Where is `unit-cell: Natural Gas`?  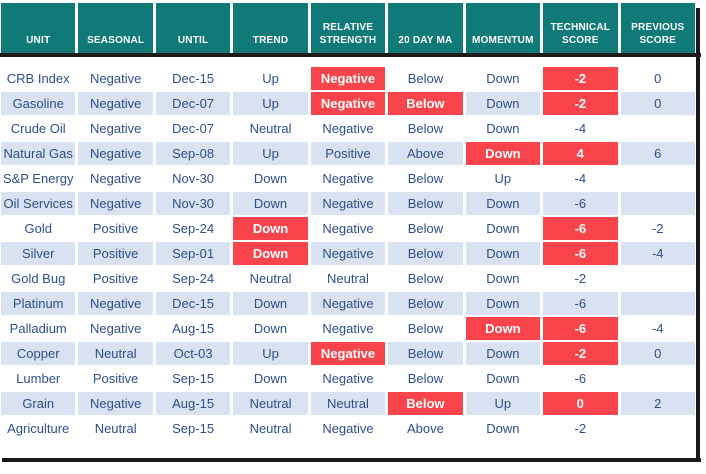 unit-cell: Natural Gas is located at coordinates (38, 153).